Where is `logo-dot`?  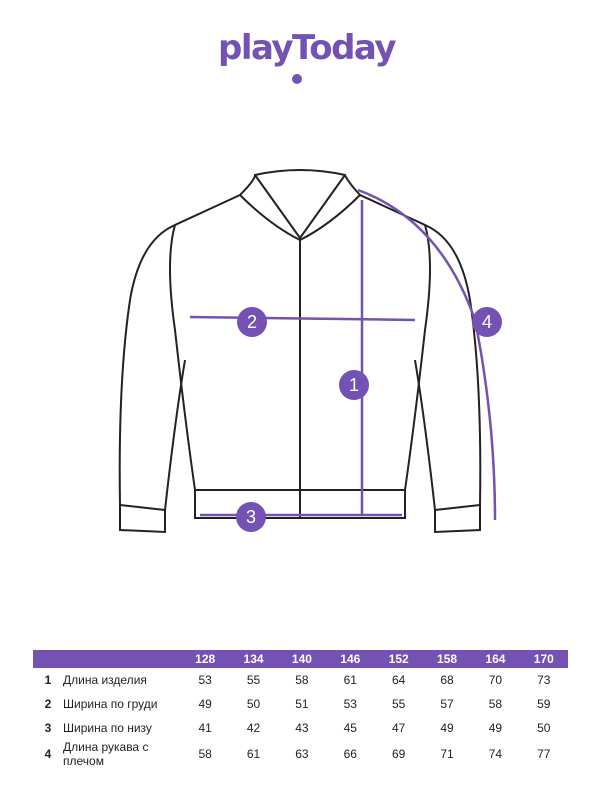 logo-dot is located at coordinates (297, 79).